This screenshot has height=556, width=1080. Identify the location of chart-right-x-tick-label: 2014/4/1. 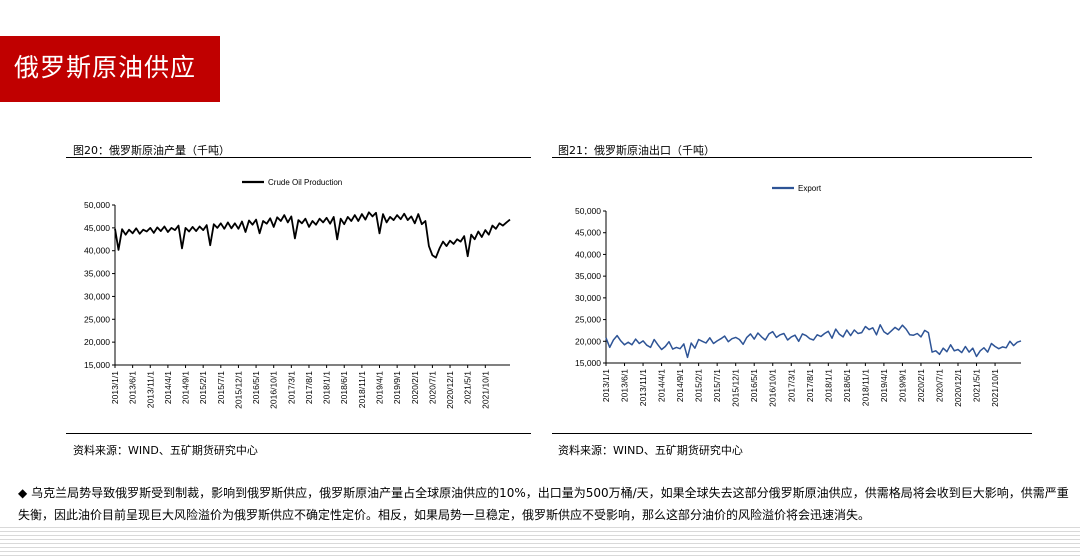
(662, 385).